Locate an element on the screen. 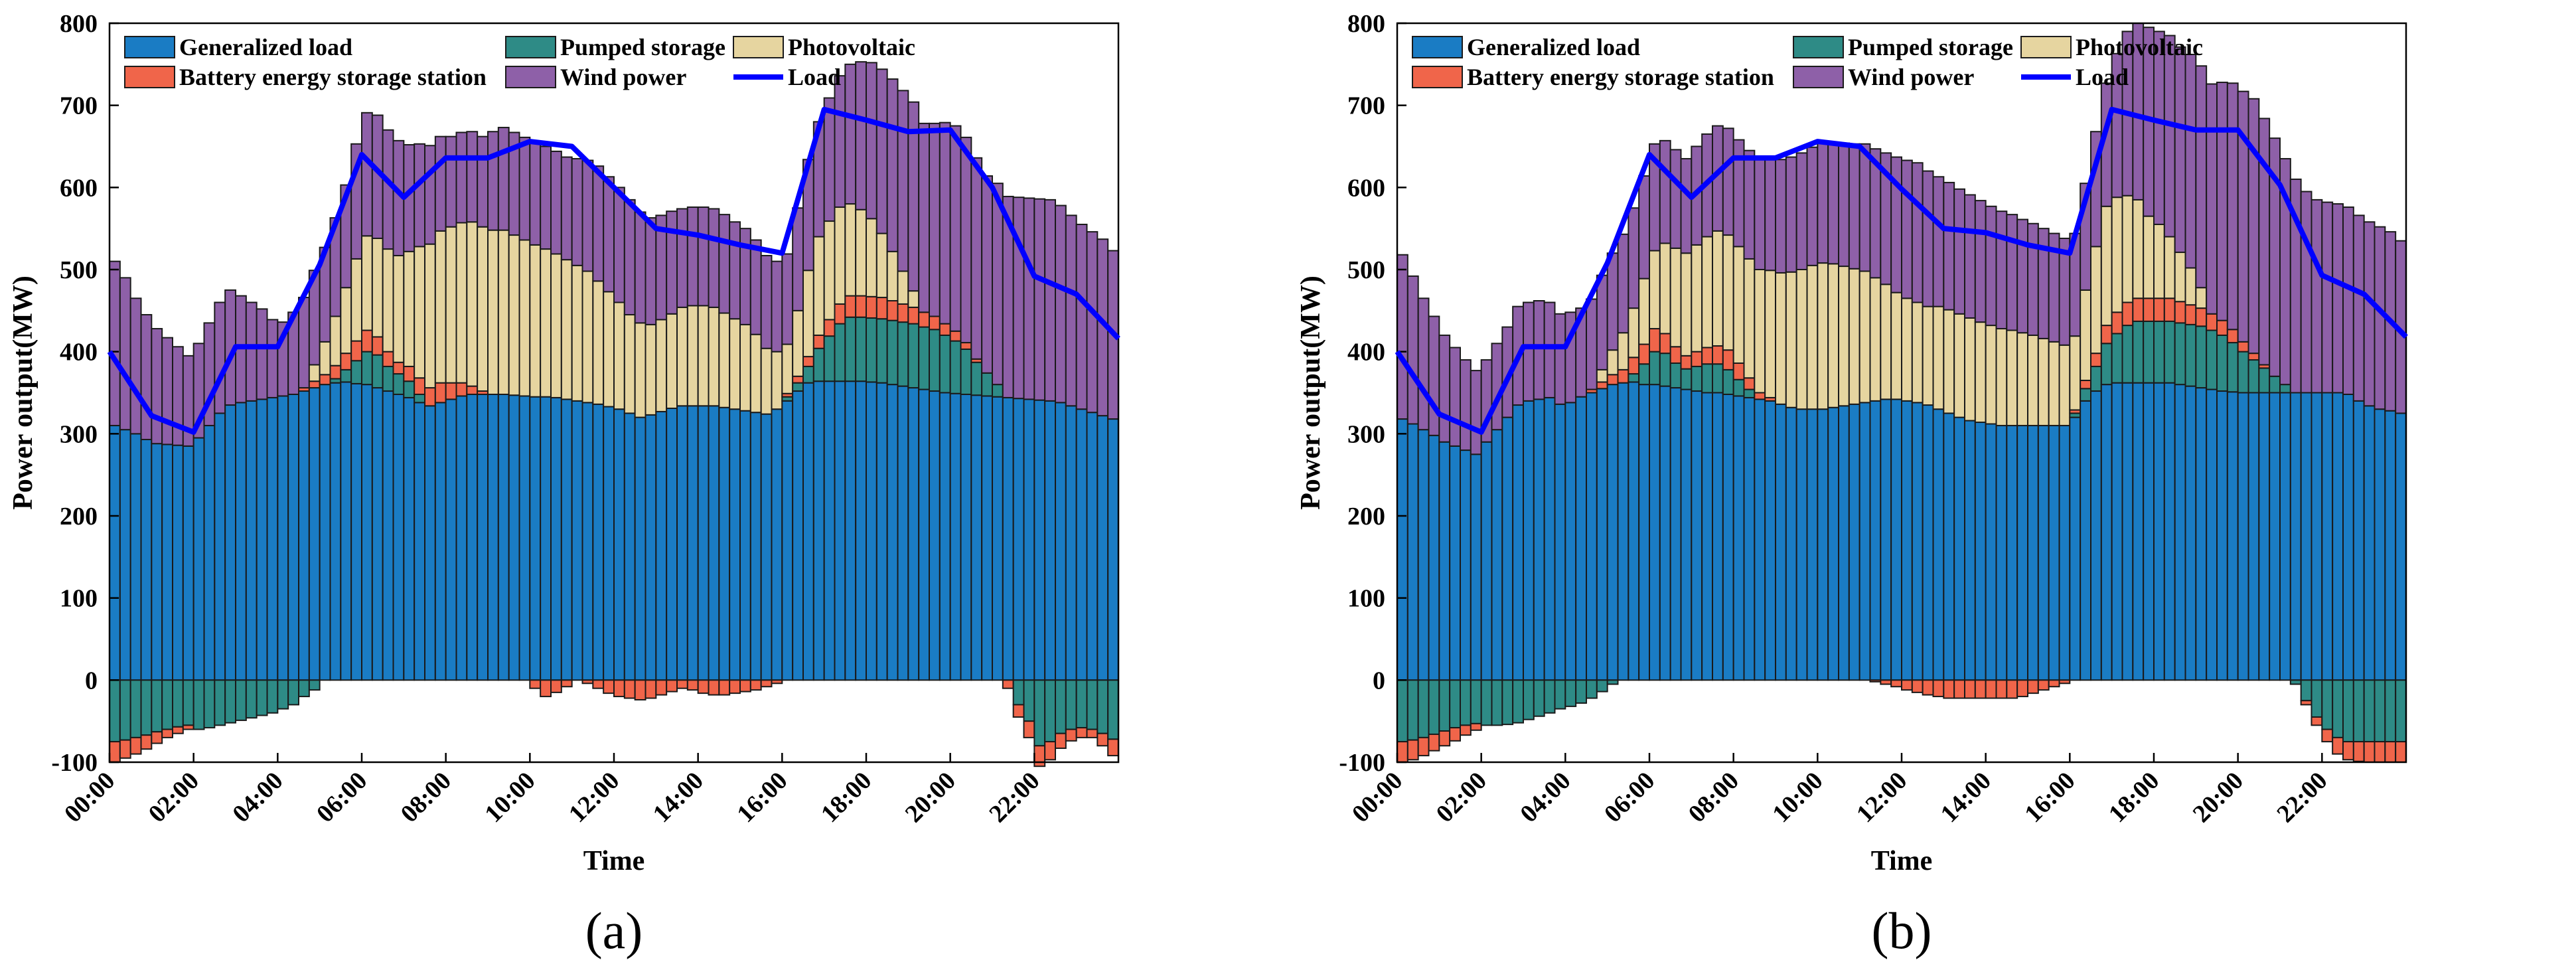  load-line is located at coordinates (1901, 270).